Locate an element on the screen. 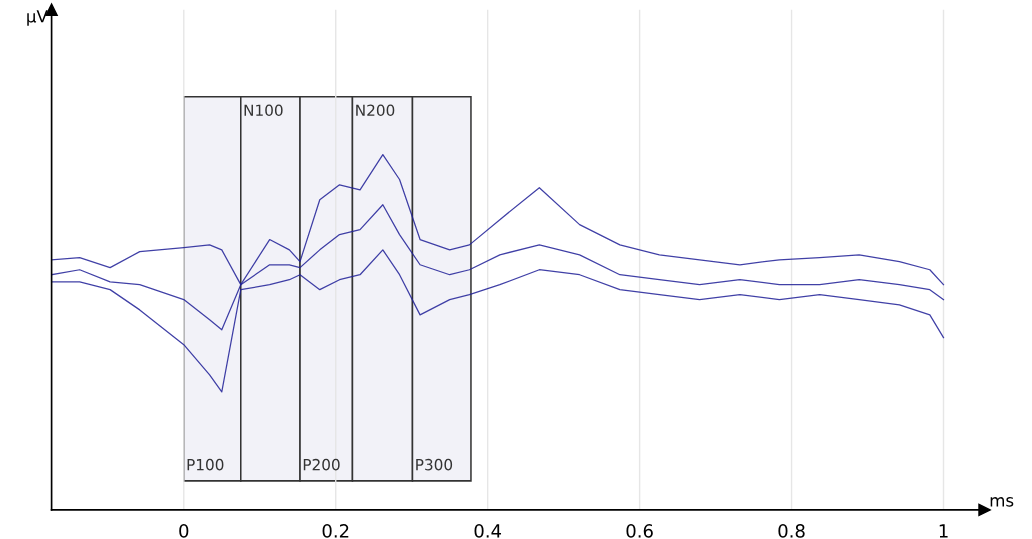 The width and height of the screenshot is (1032, 539). x-tick-label: 0.8 is located at coordinates (791, 531).